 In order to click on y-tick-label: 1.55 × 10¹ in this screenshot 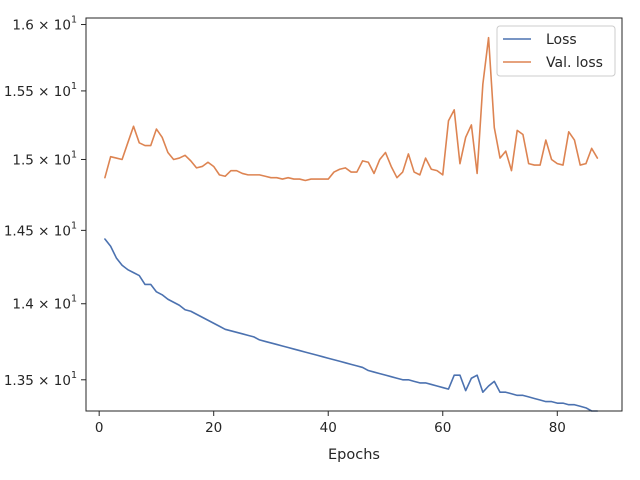, I will do `click(40, 90)`.